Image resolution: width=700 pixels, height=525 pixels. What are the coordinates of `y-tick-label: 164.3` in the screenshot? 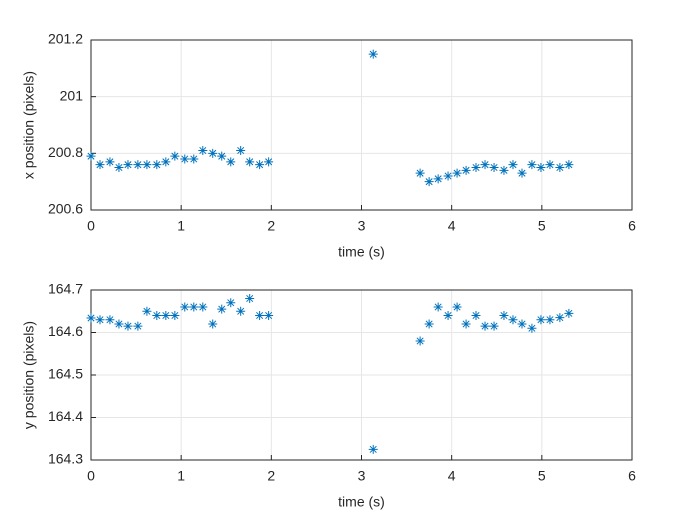 It's located at (65, 459).